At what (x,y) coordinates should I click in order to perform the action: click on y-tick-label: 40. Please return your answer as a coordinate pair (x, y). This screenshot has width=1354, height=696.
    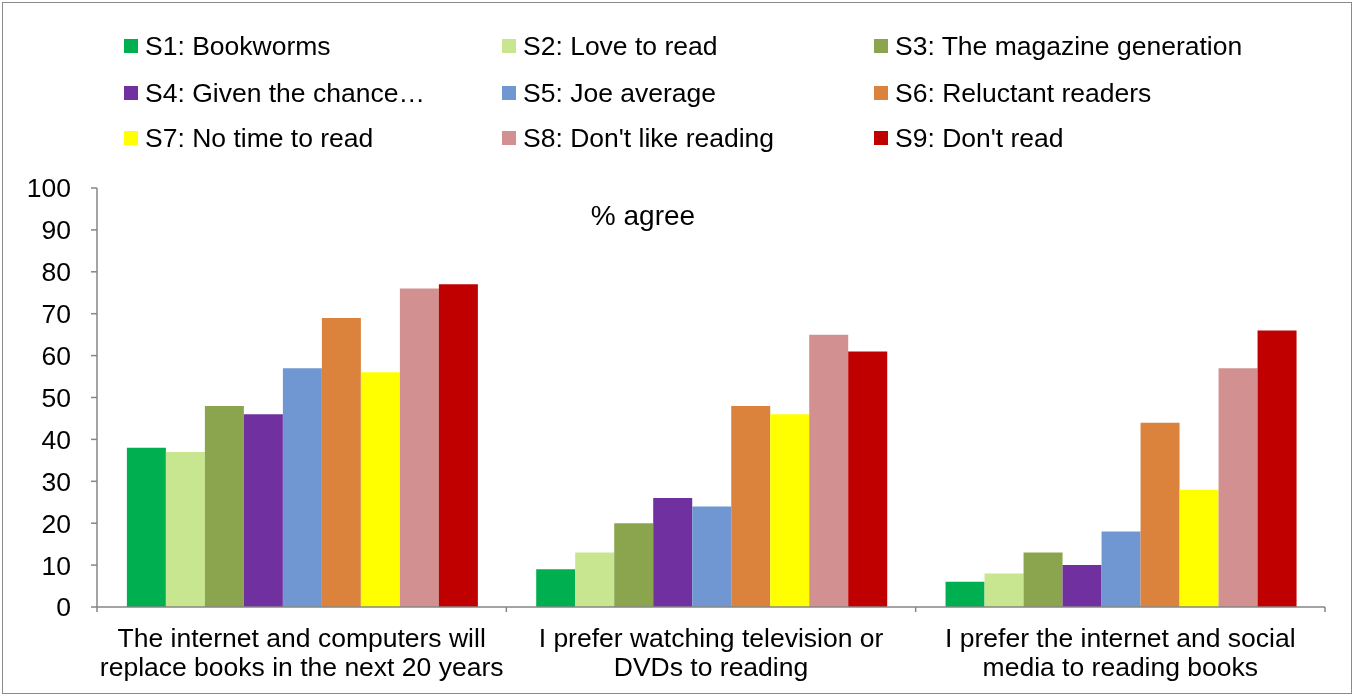
    Looking at the image, I should click on (56, 439).